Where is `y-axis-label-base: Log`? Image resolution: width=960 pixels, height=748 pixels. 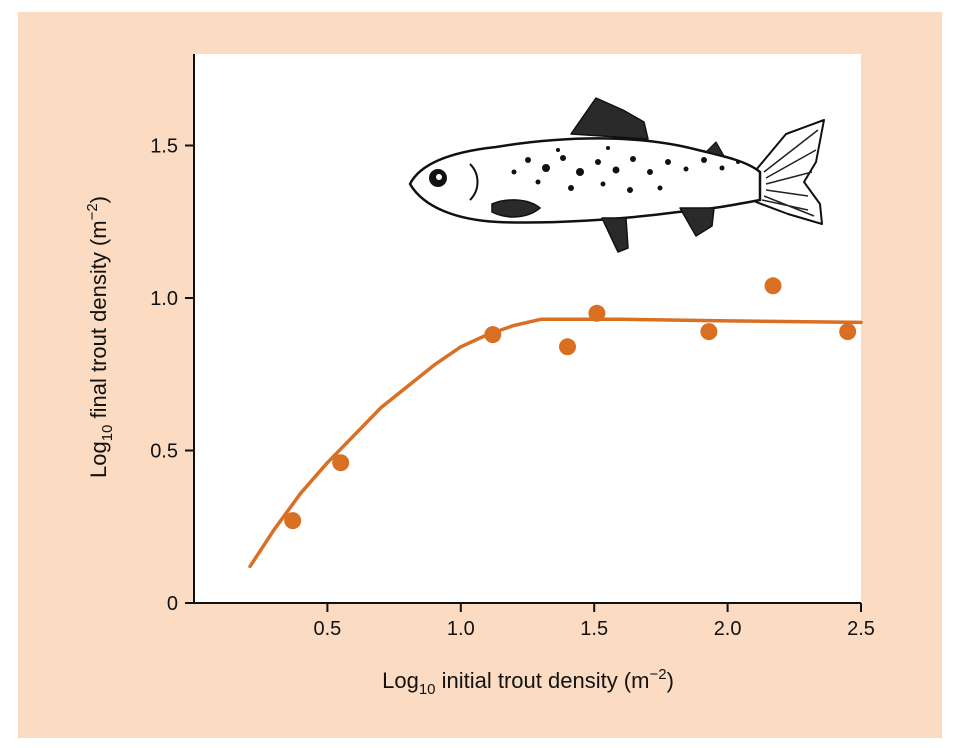 y-axis-label-base: Log is located at coordinates (98, 459).